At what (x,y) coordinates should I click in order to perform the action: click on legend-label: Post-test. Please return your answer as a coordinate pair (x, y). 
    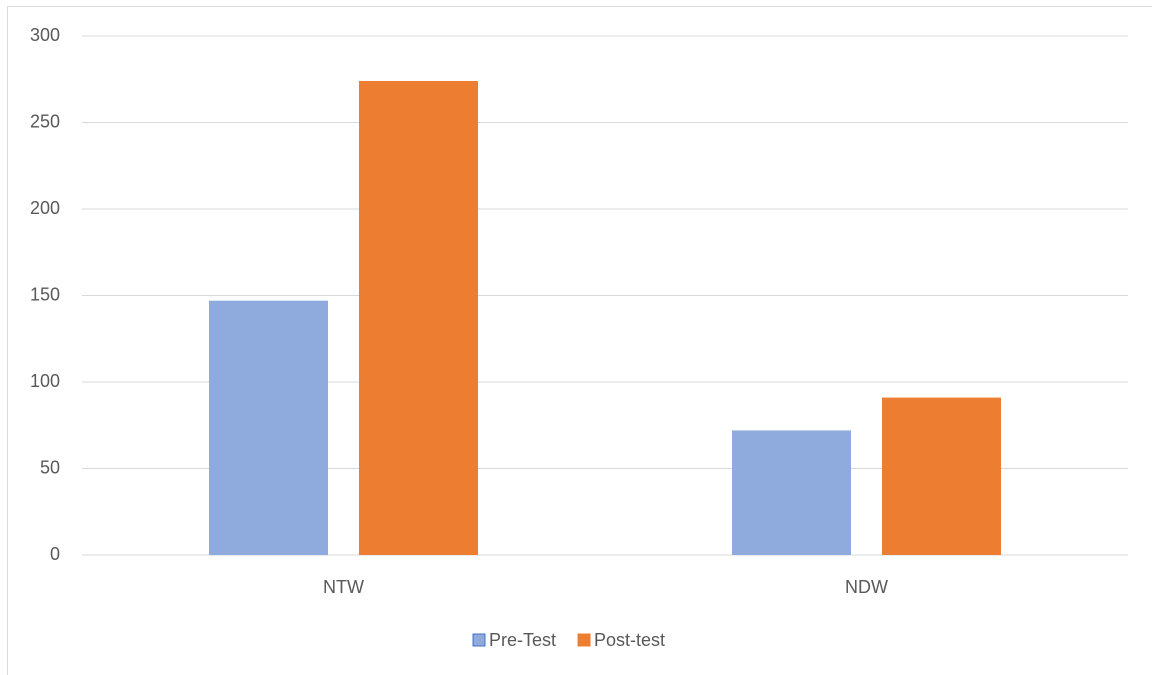
    Looking at the image, I should click on (629, 640).